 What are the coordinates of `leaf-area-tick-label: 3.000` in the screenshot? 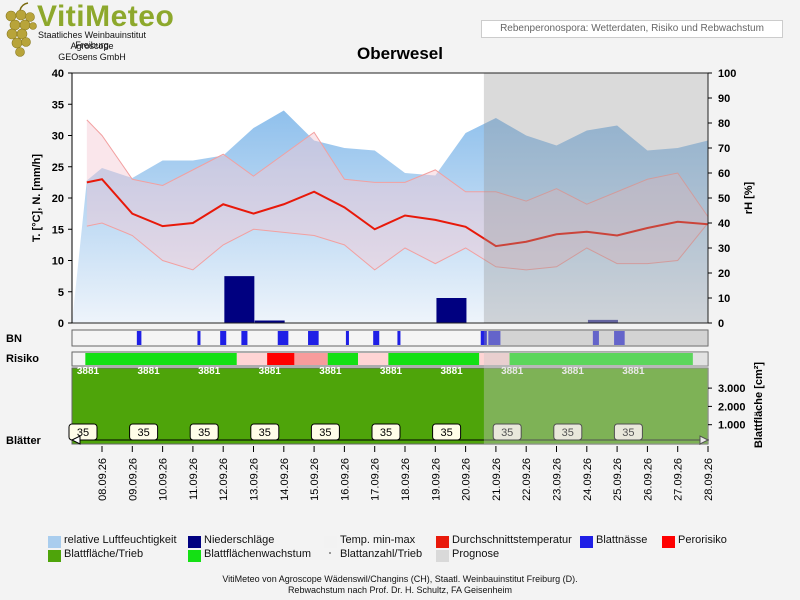 It's located at (732, 389).